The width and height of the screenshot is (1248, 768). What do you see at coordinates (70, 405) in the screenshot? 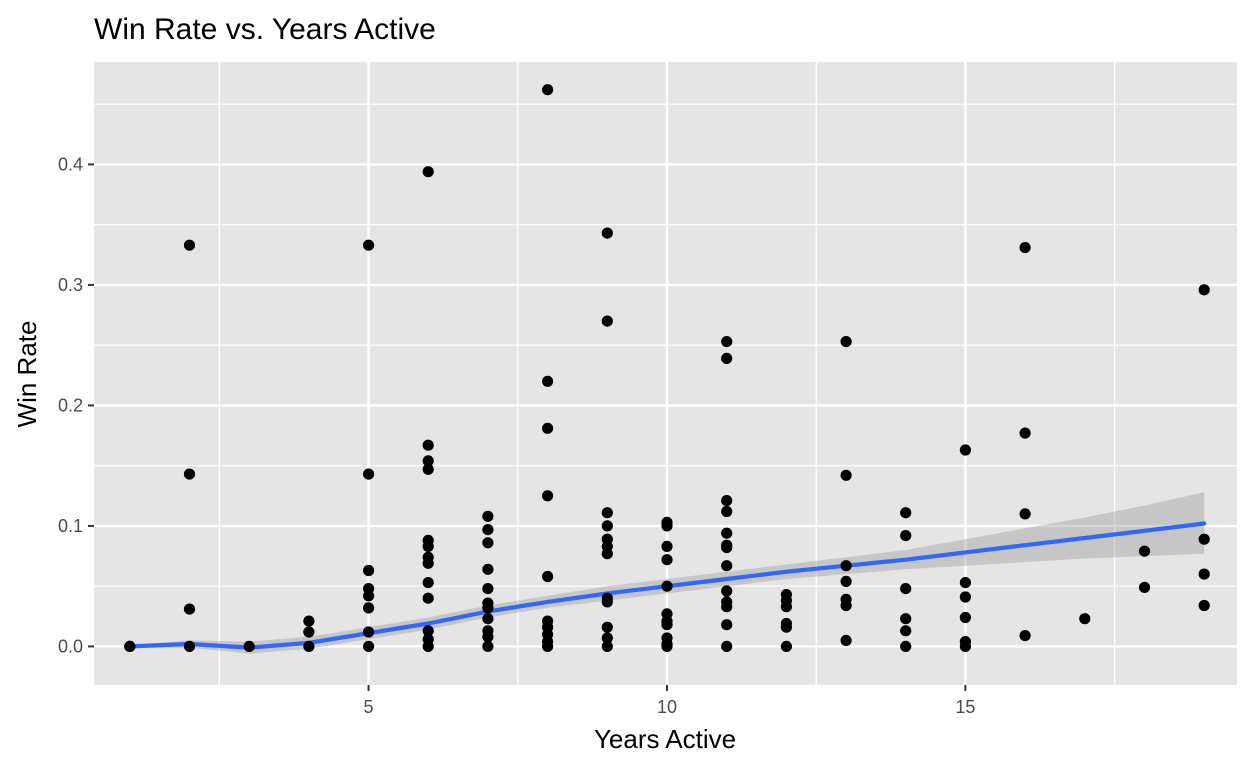
I see `y-tick-label: 0.2` at bounding box center [70, 405].